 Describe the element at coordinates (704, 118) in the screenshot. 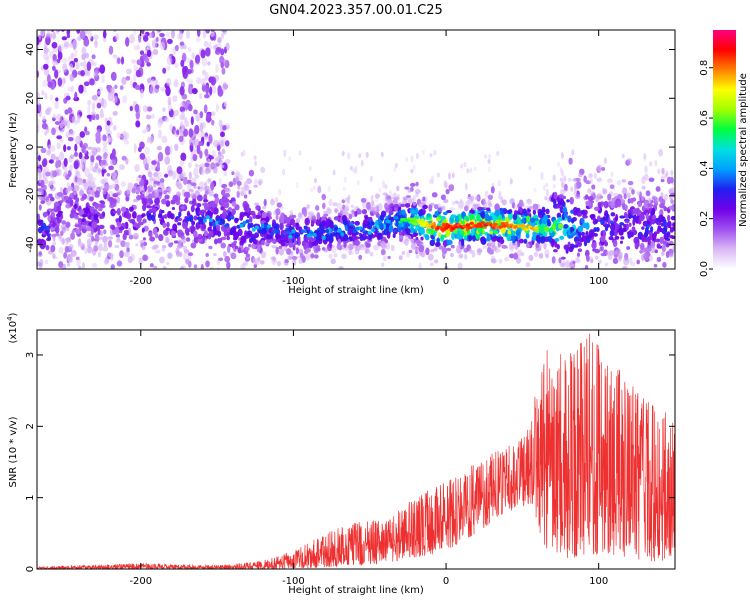

I see `colorbar-tick-label: 0.6` at that location.